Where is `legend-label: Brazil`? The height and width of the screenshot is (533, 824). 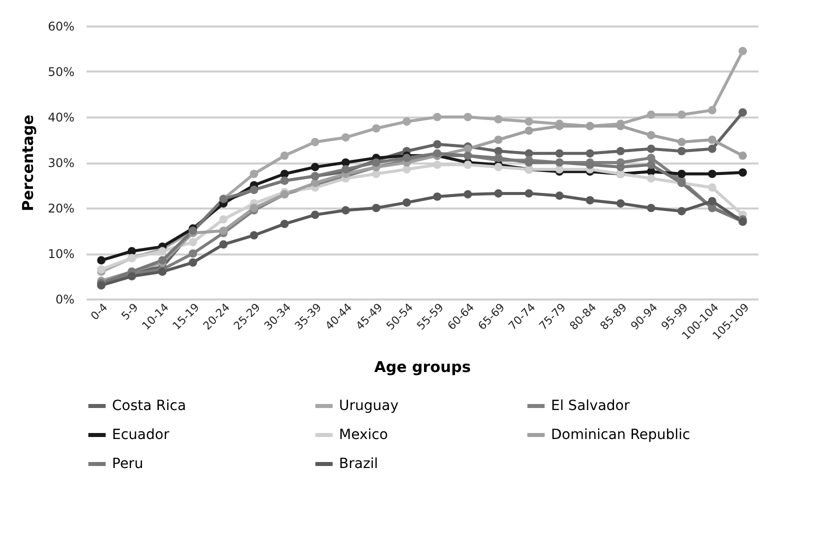 legend-label: Brazil is located at coordinates (358, 464).